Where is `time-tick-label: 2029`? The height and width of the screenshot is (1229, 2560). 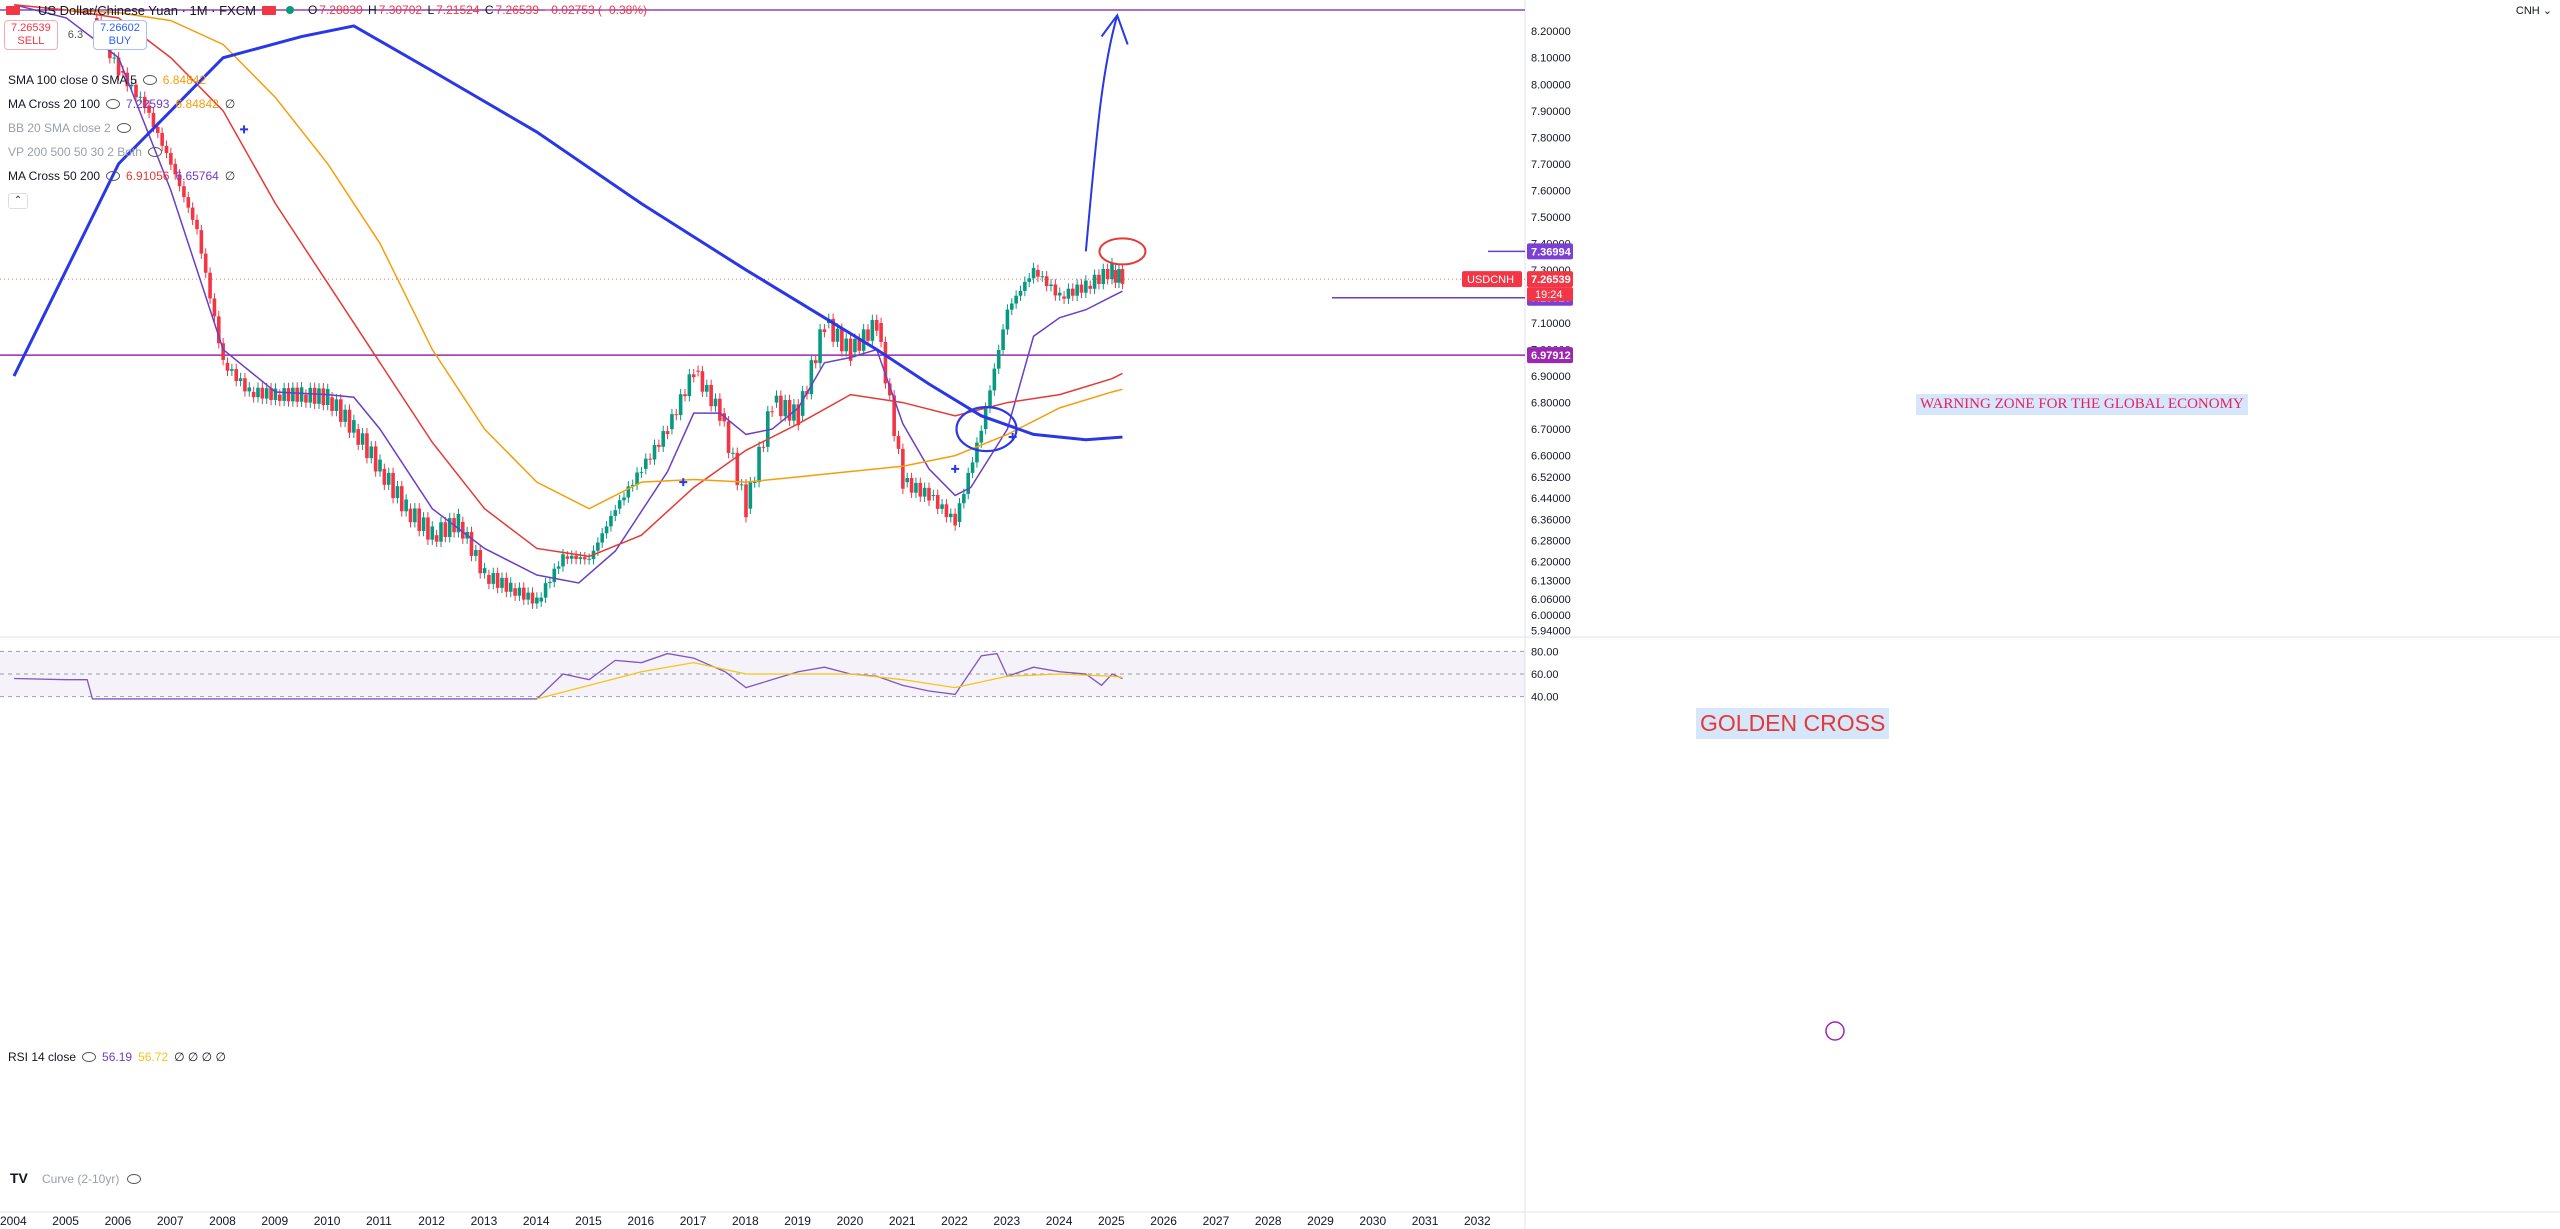 time-tick-label: 2029 is located at coordinates (1320, 1221).